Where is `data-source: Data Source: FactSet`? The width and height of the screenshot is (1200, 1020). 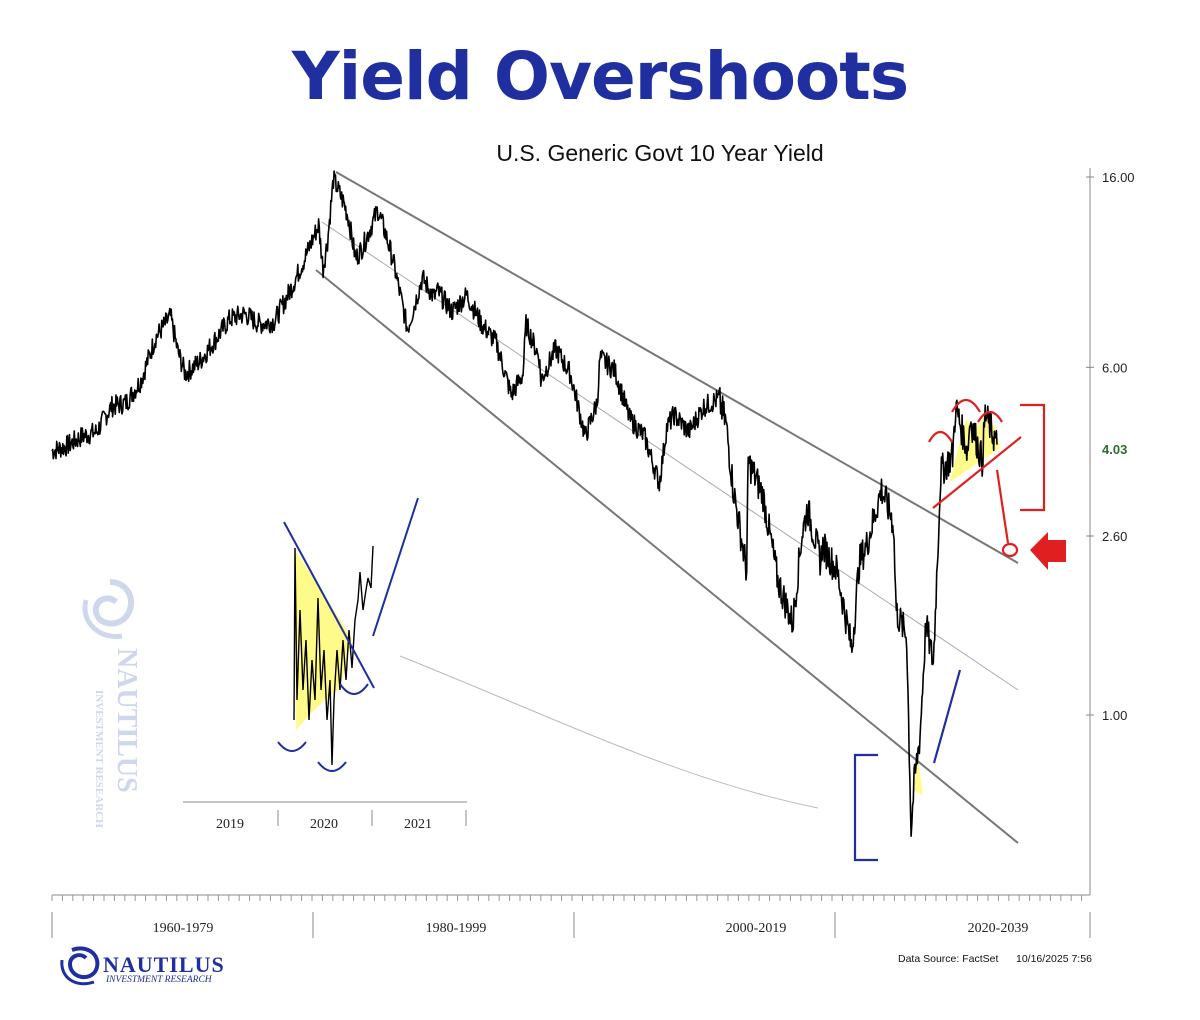
data-source: Data Source: FactSet is located at coordinates (948, 959).